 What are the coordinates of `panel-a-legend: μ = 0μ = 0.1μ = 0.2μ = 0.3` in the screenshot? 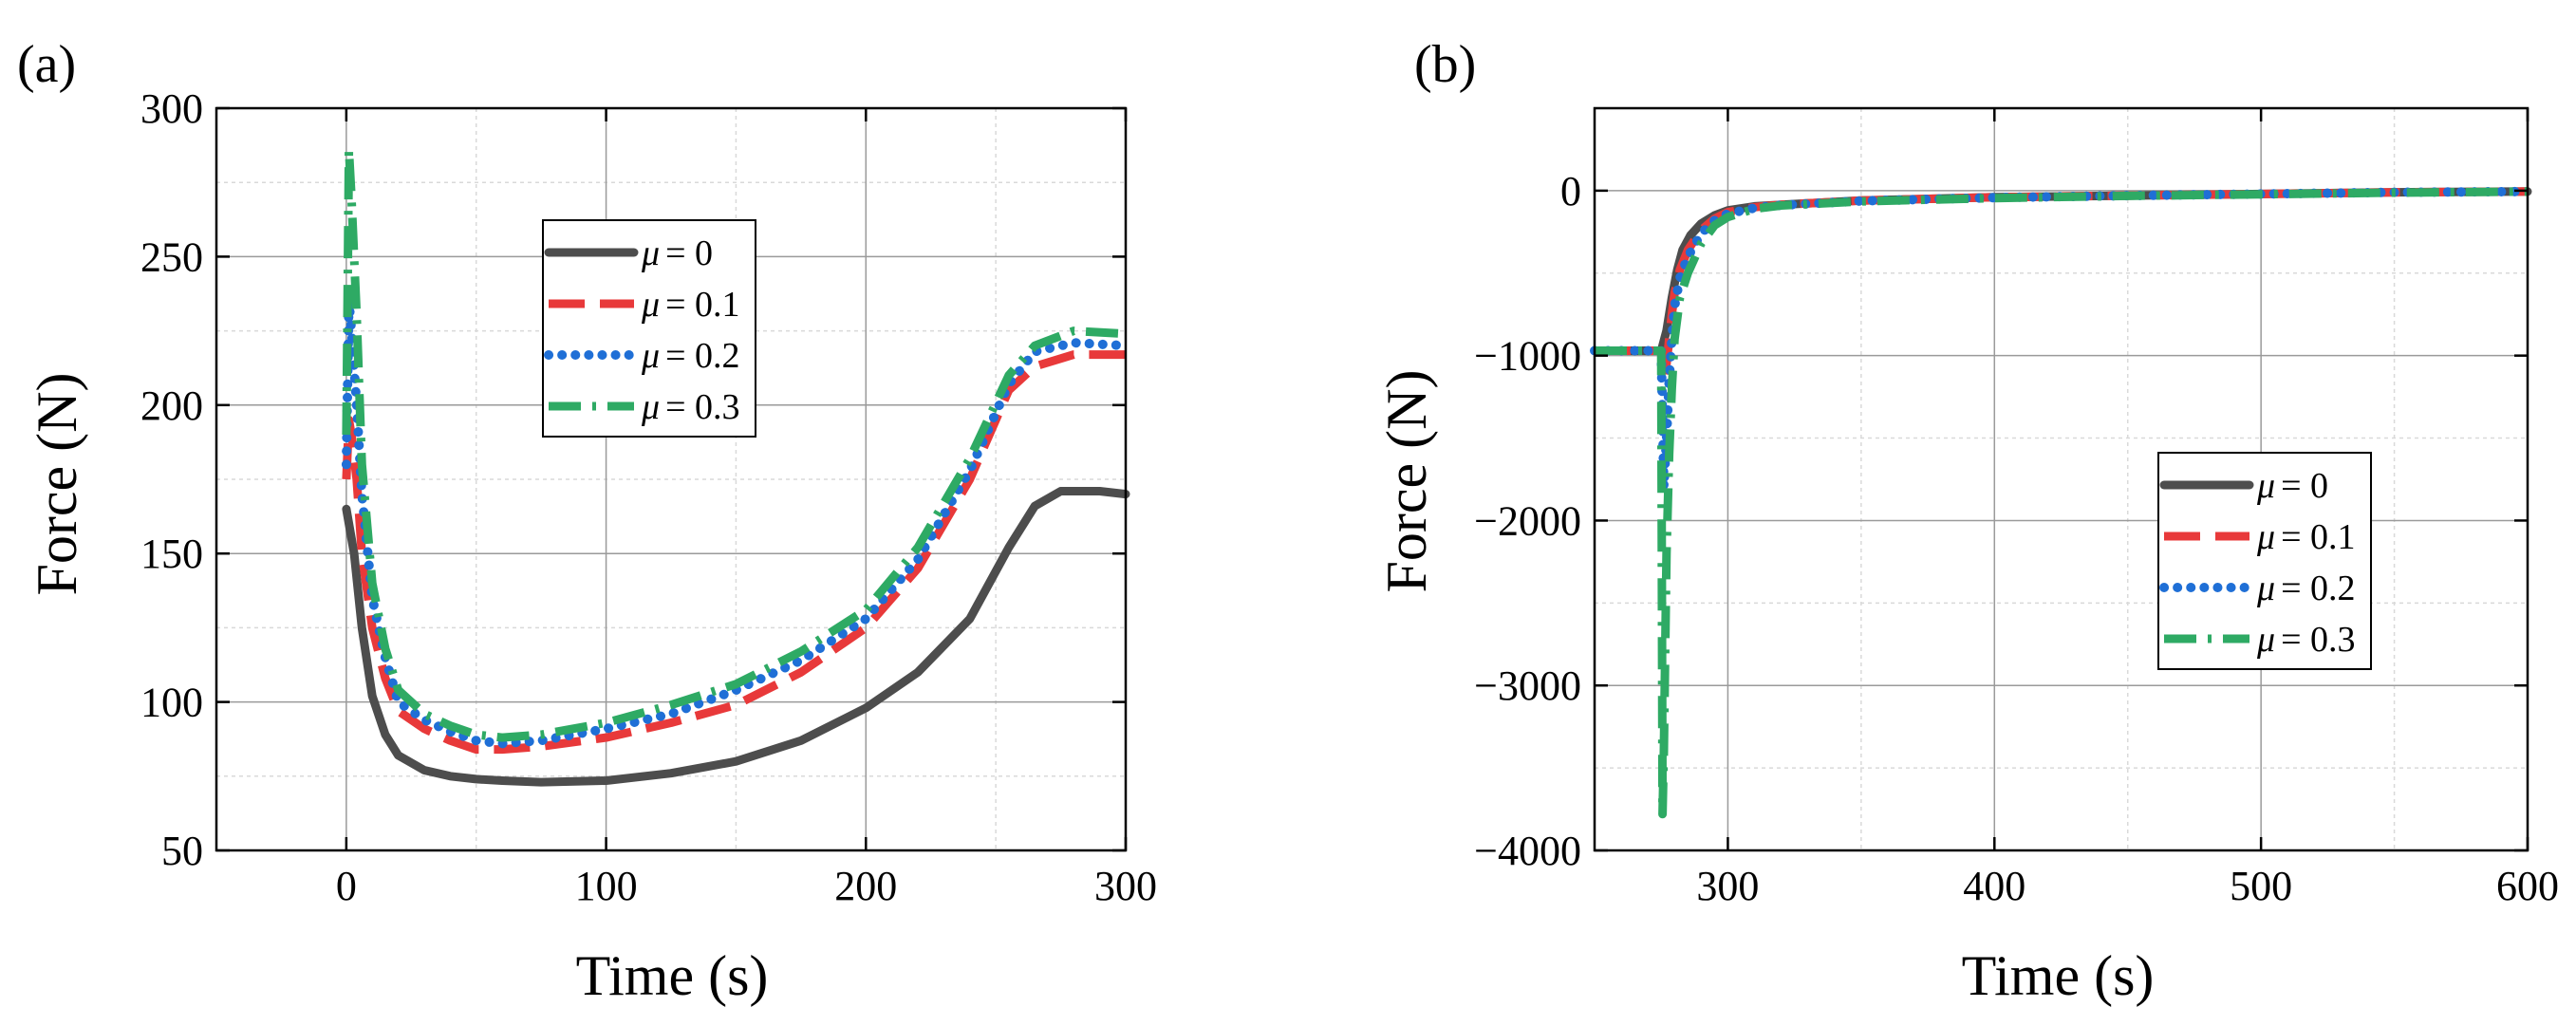 It's located at (649, 328).